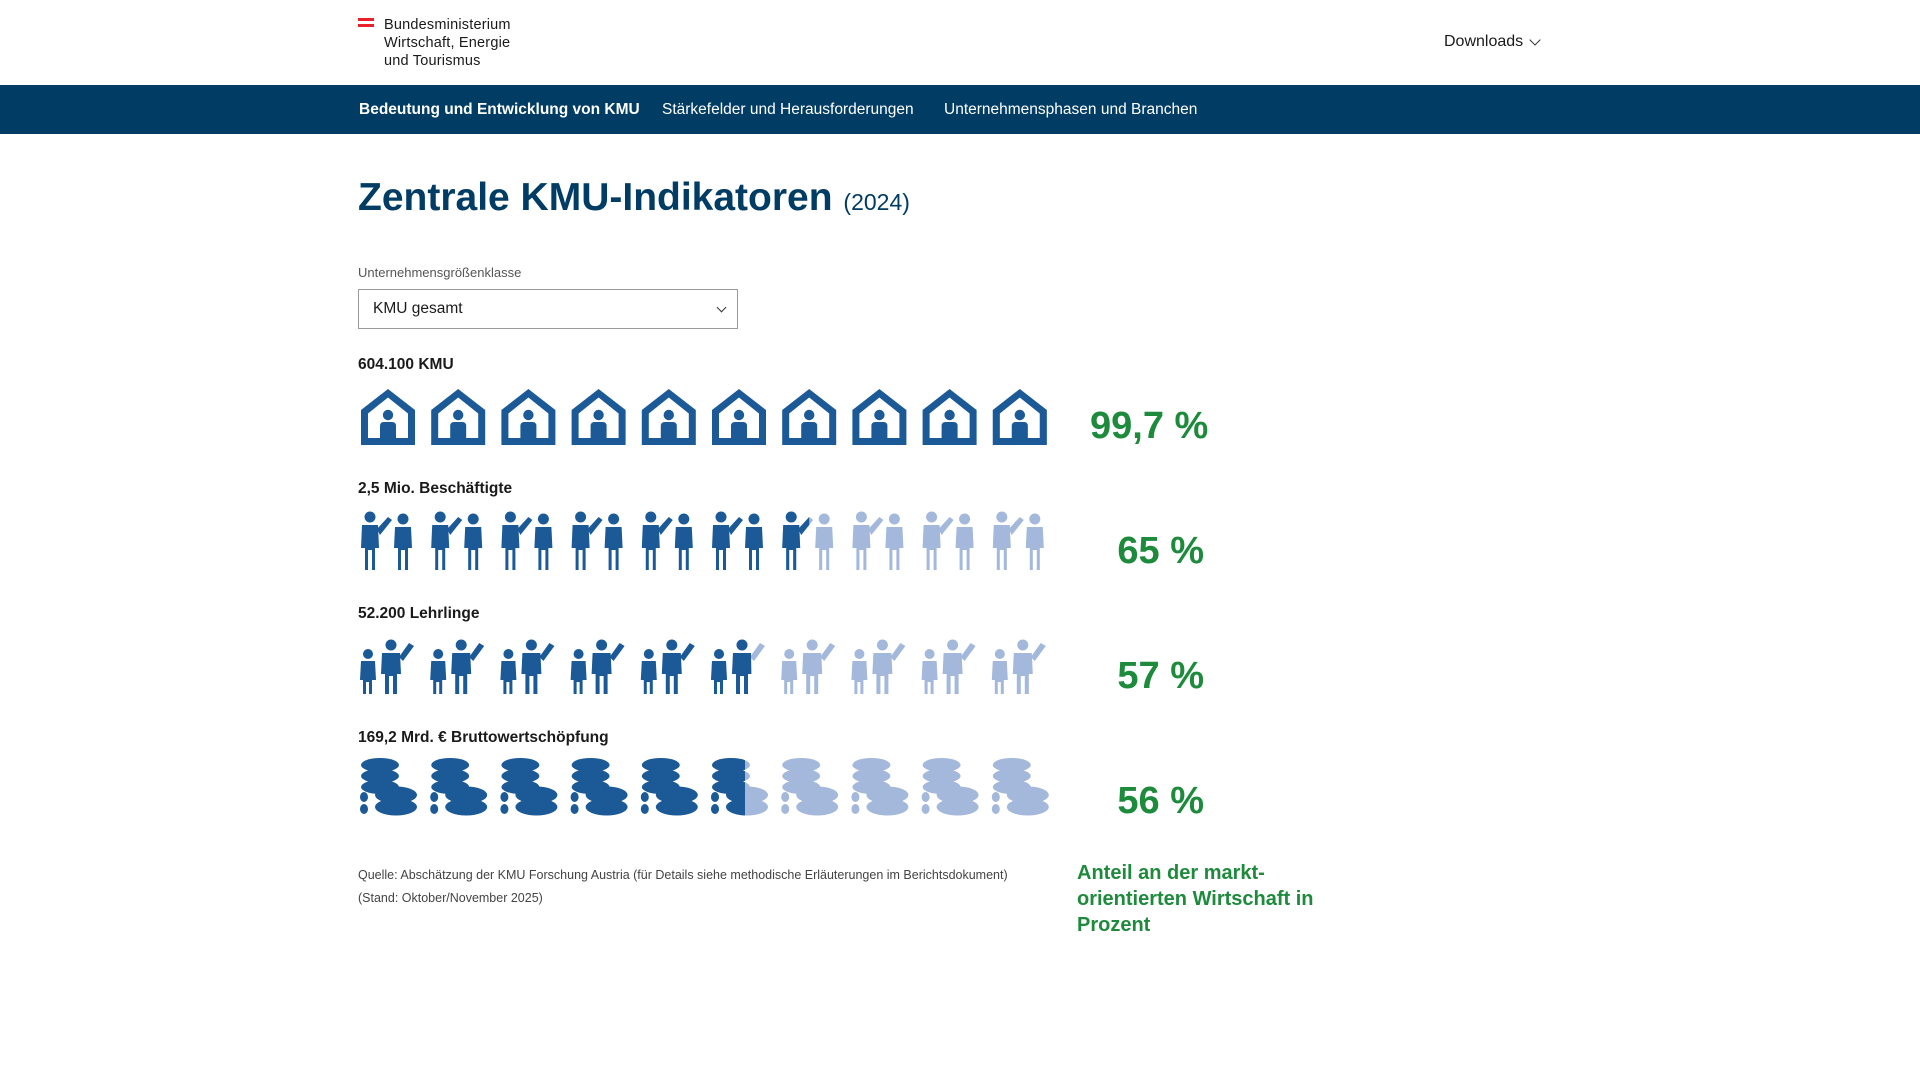 The width and height of the screenshot is (1920, 1080). What do you see at coordinates (704, 787) in the screenshot?
I see `indicator-icons-bruttowertschoepfung` at bounding box center [704, 787].